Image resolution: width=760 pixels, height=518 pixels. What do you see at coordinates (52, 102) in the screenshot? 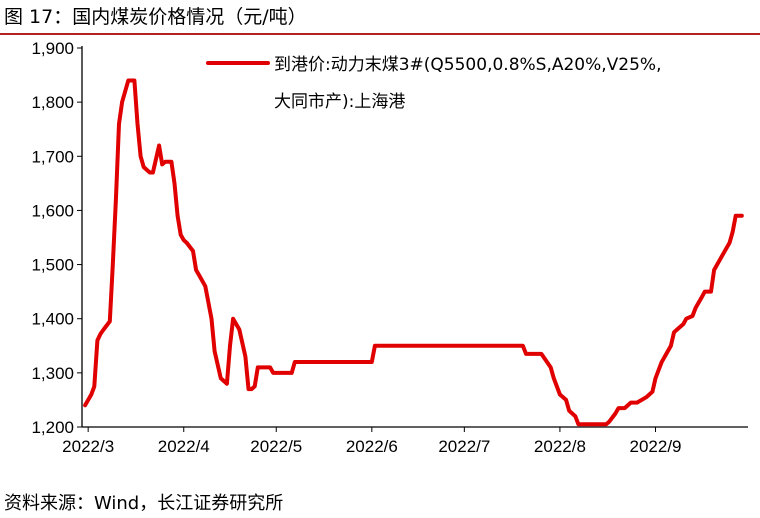
I see `y-tick-label: 1,800` at bounding box center [52, 102].